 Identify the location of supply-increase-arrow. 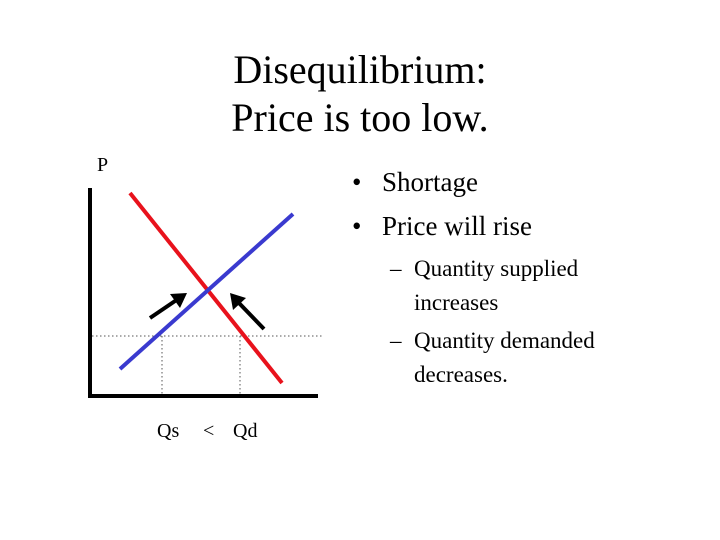
(164, 308).